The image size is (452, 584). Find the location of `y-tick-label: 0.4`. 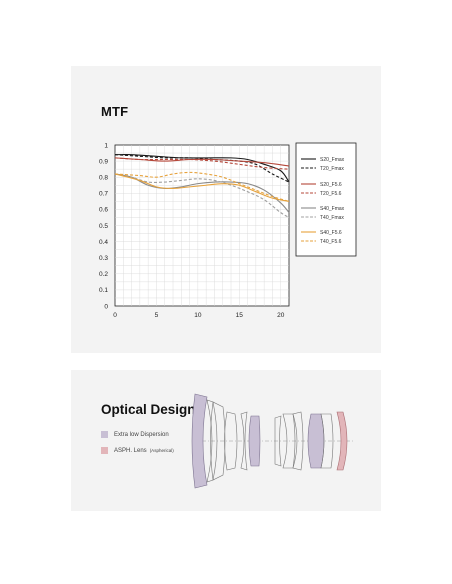

y-tick-label: 0.4 is located at coordinates (103, 242).